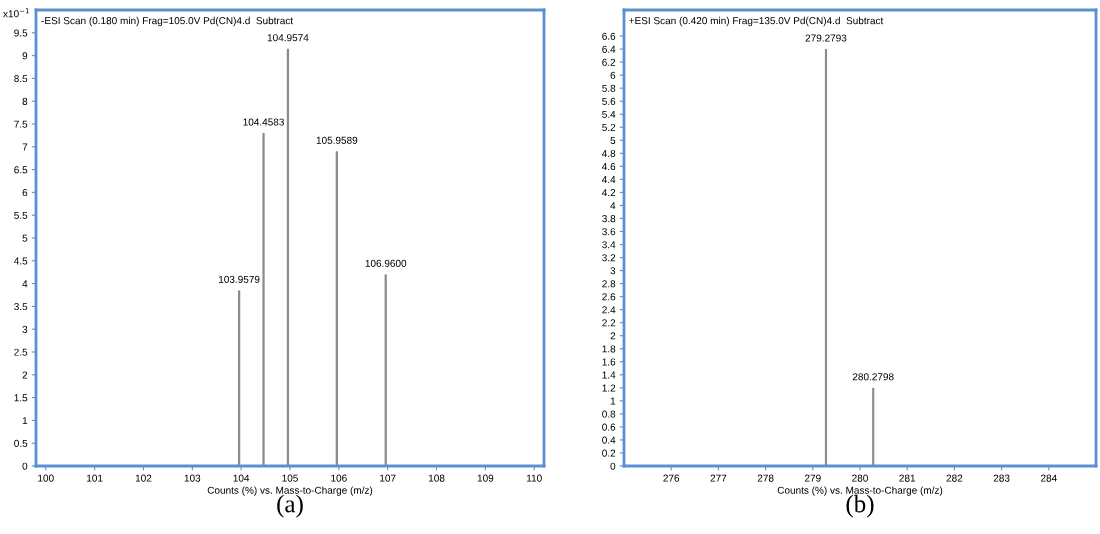  I want to click on text: (b), so click(860, 506).